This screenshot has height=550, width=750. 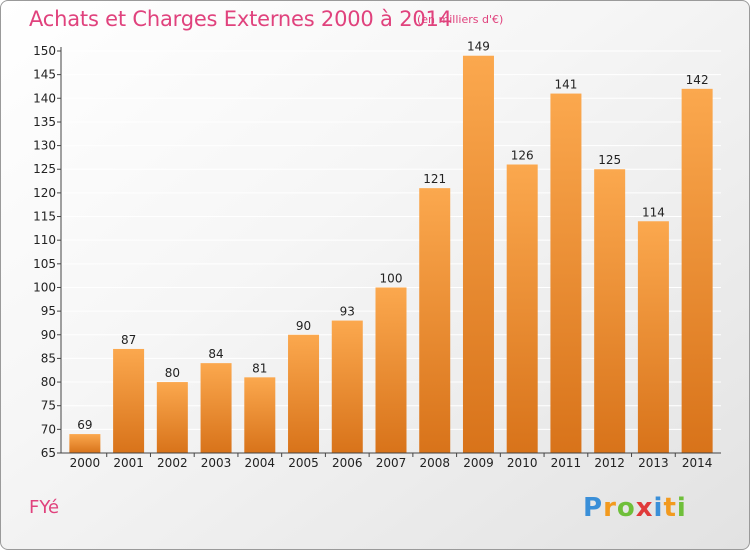 What do you see at coordinates (304, 393) in the screenshot?
I see `bar-2005` at bounding box center [304, 393].